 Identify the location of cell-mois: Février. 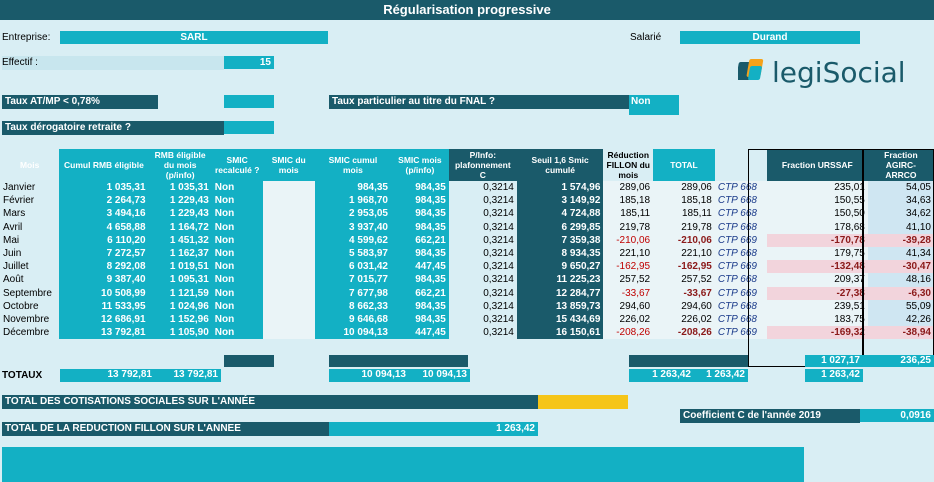
(19, 201).